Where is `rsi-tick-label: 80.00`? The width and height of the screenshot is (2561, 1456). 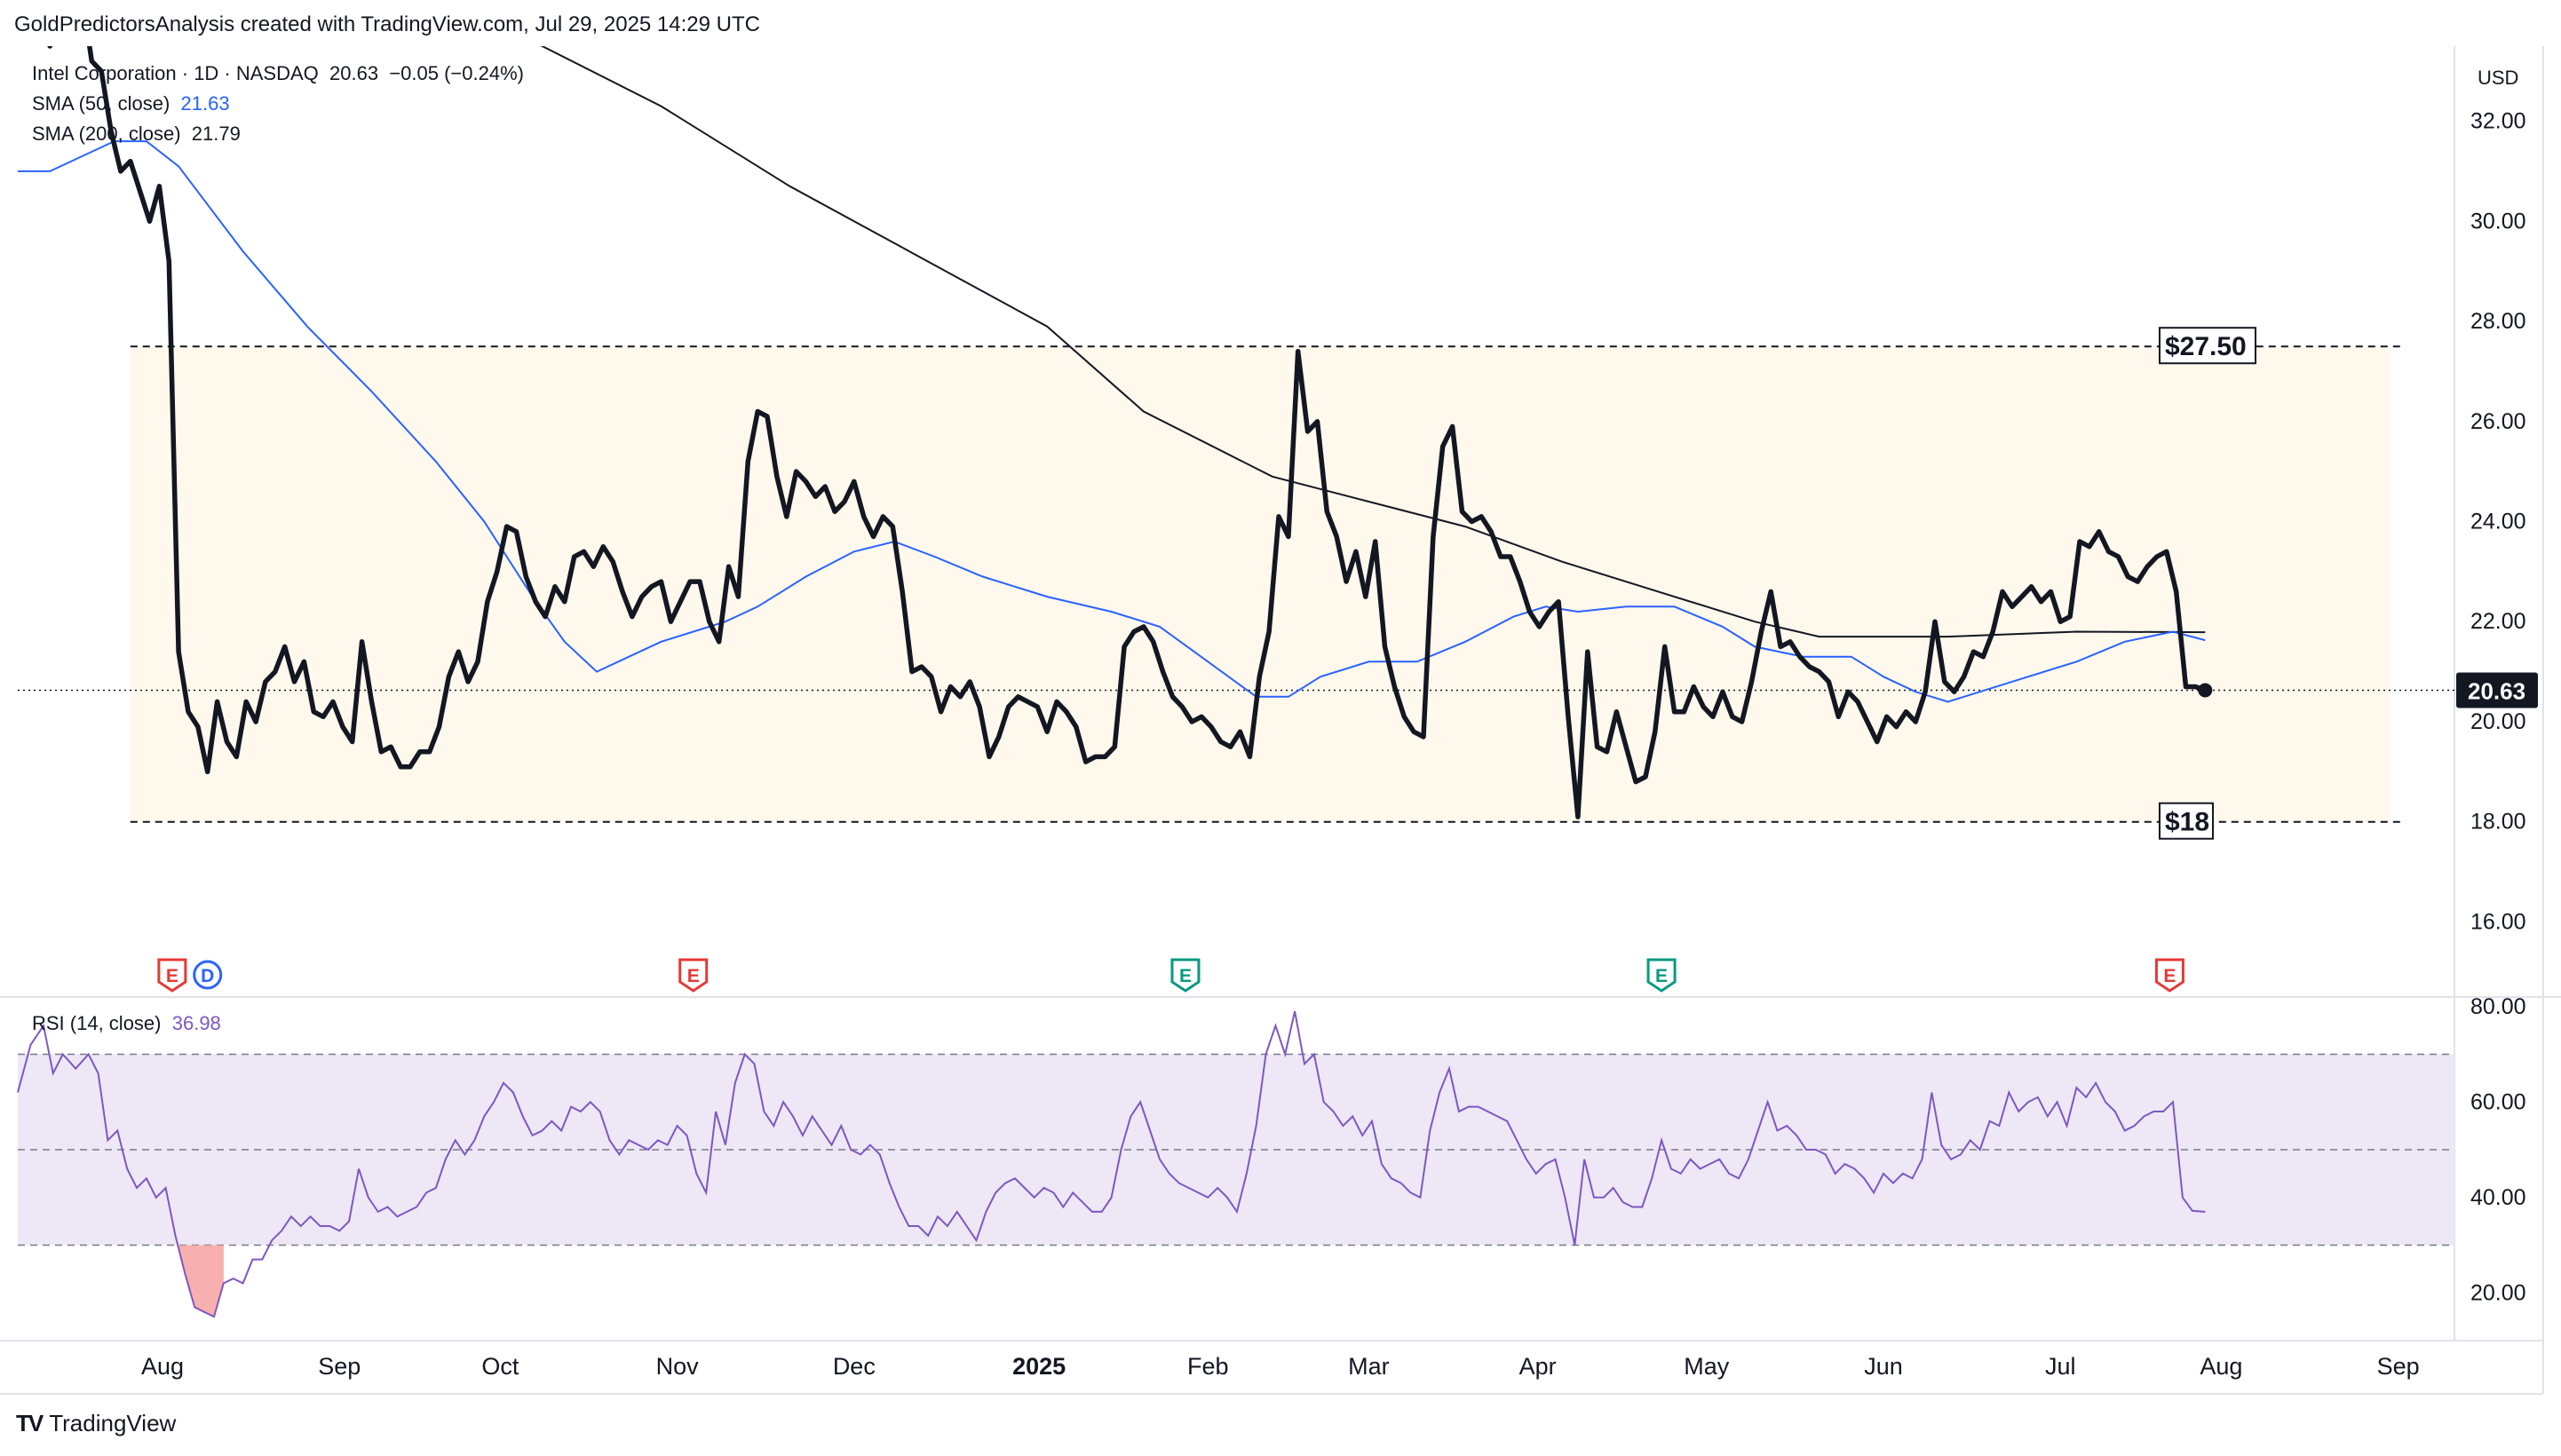 rsi-tick-label: 80.00 is located at coordinates (2498, 1006).